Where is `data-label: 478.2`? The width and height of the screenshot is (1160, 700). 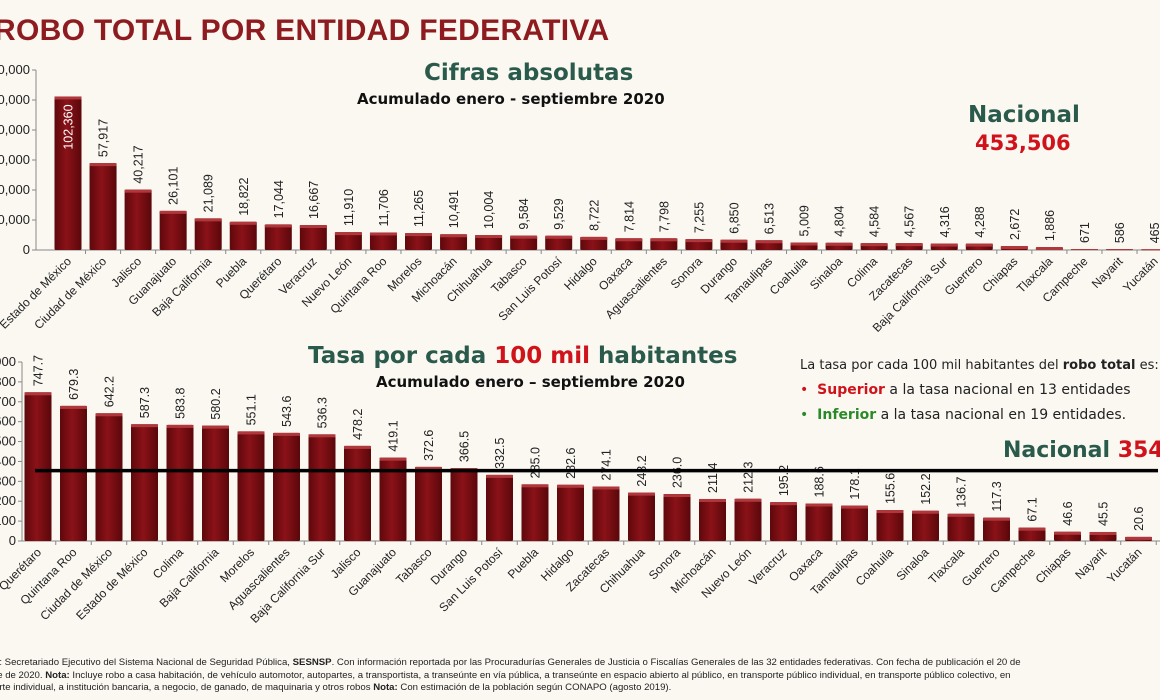 data-label: 478.2 is located at coordinates (358, 424).